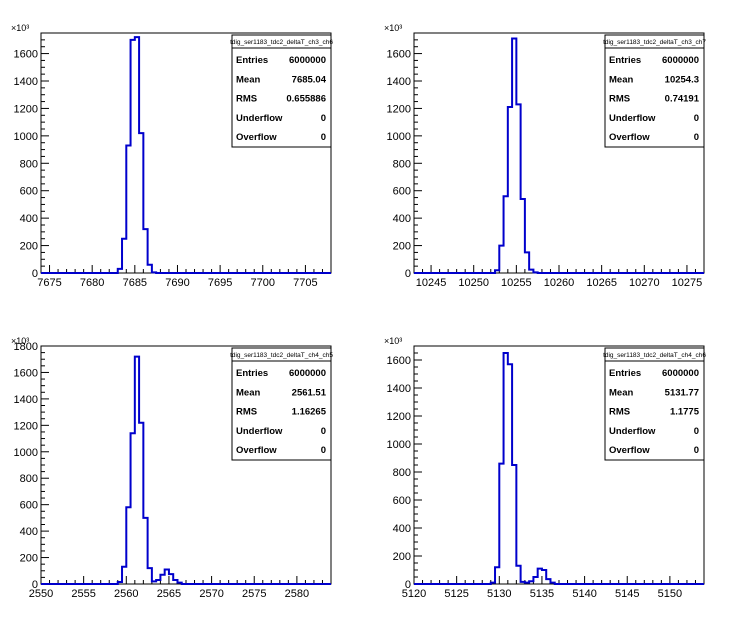  Describe the element at coordinates (281, 355) in the screenshot. I see `stats-box-title: tdig_ser1183_tdc2_deltaT_ch4_ch5` at that location.